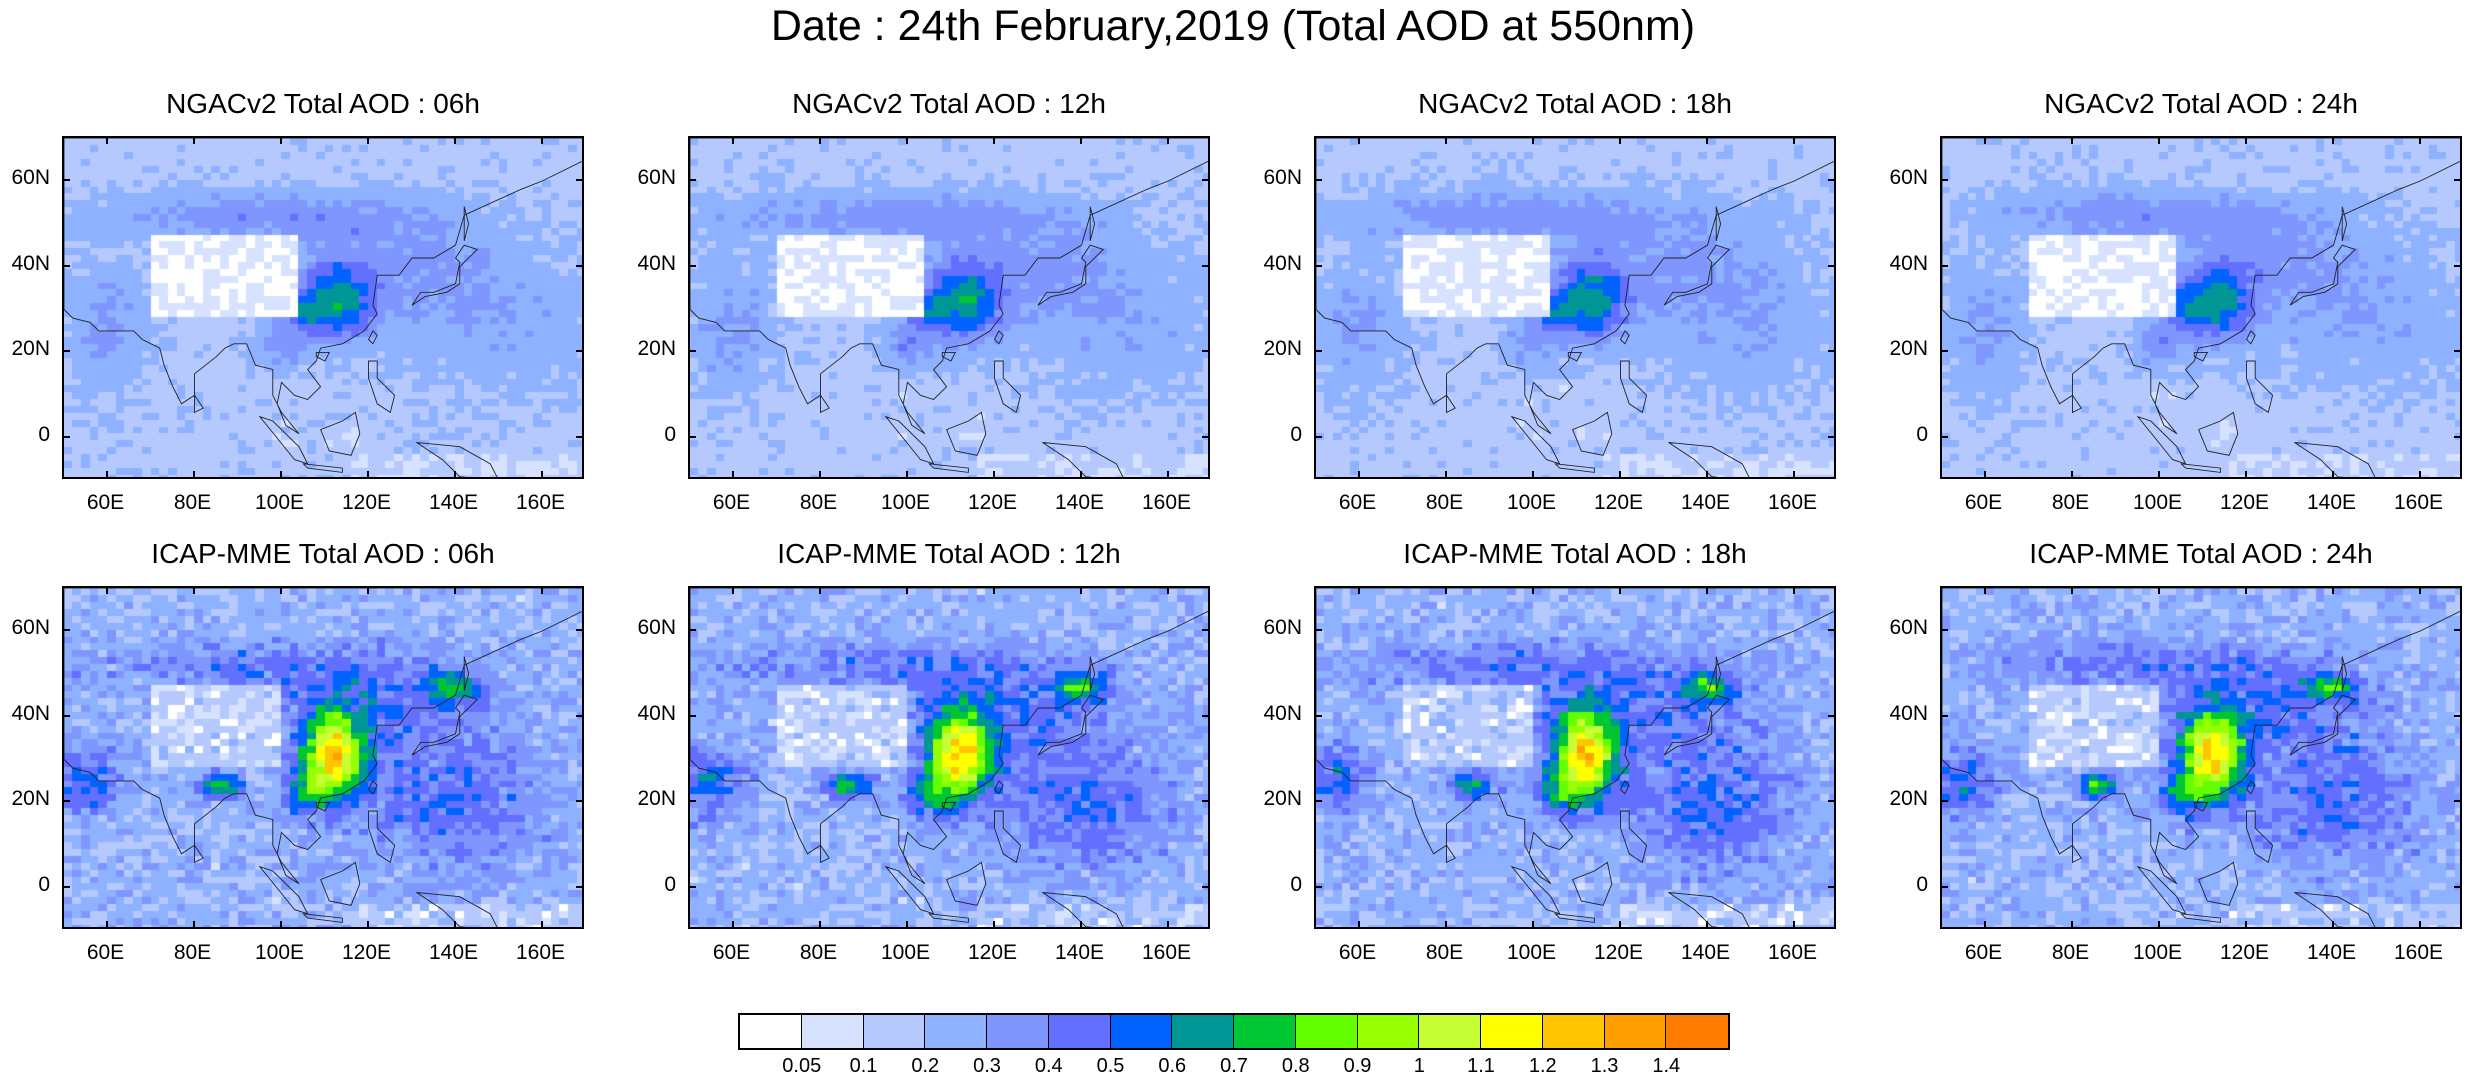 This screenshot has height=1078, width=2466. I want to click on colorbar, so click(1234, 1031).